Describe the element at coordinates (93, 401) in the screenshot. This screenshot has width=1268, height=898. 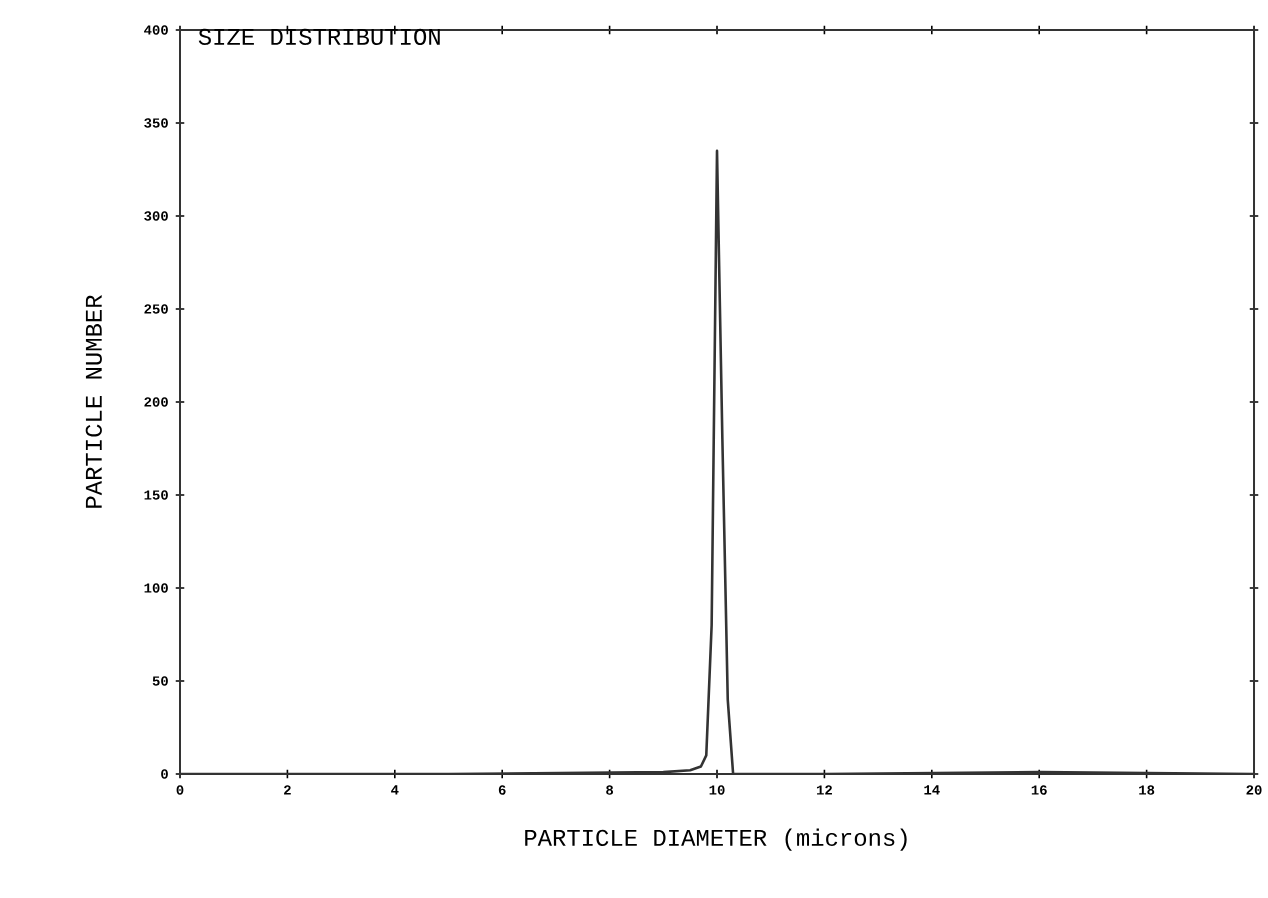
I see `y-axis-title: PARTICLE NUMBER` at that location.